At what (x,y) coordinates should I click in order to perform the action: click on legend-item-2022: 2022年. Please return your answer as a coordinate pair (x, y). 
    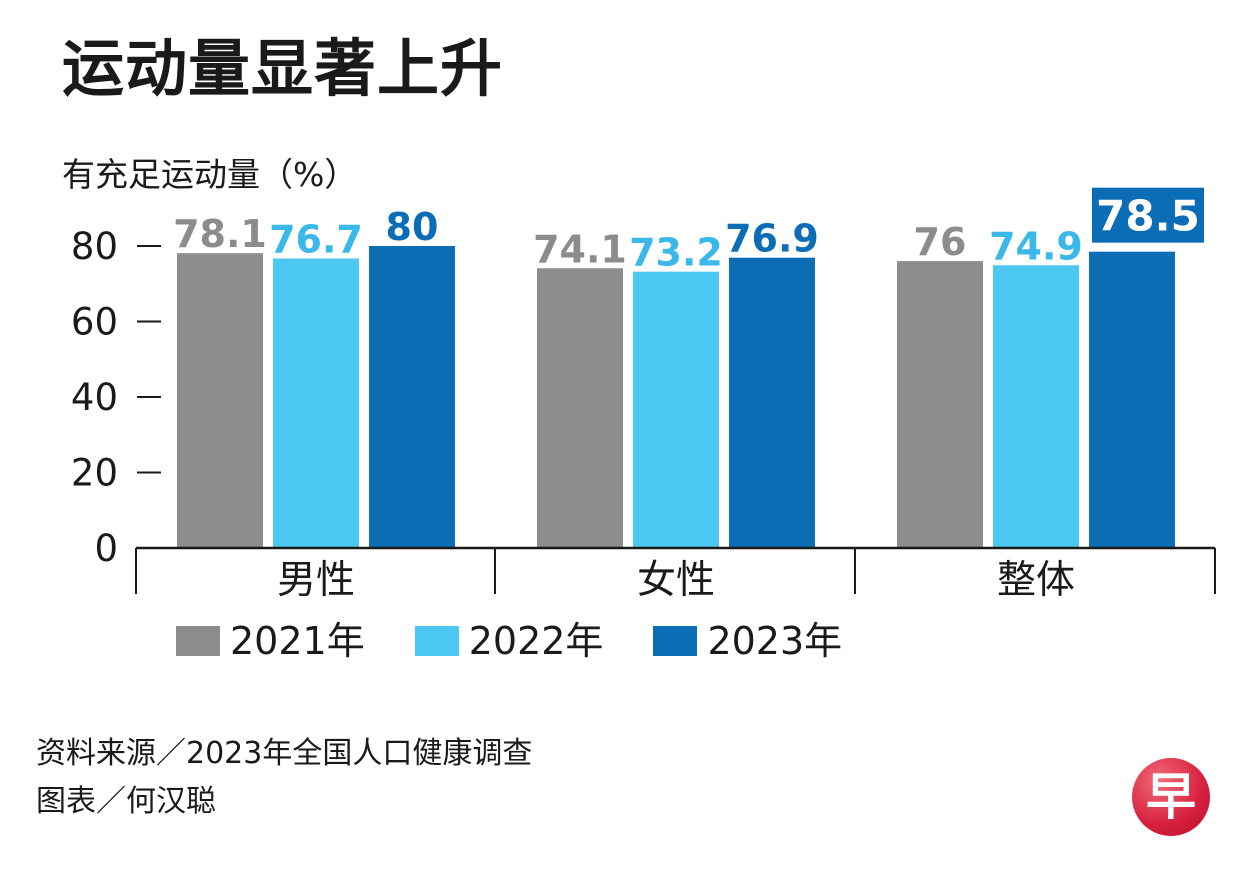
    Looking at the image, I should click on (509, 641).